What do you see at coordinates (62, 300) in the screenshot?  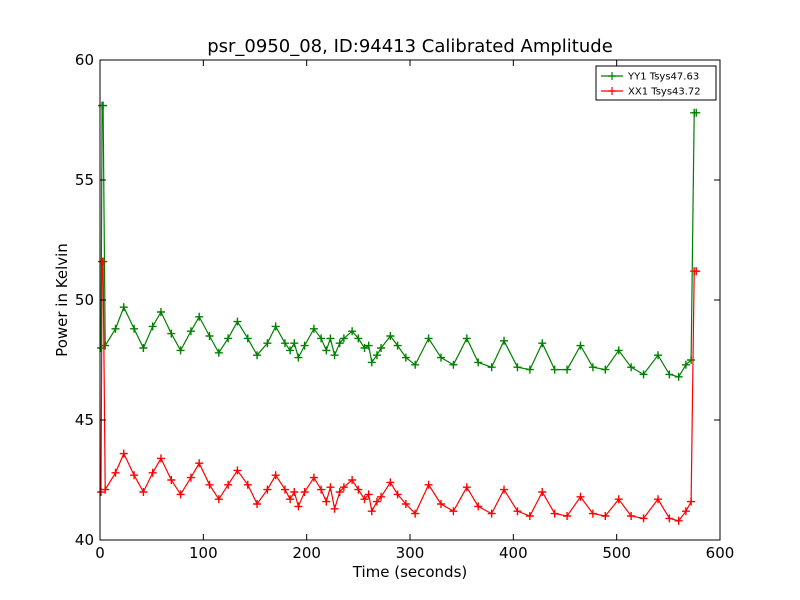 I see `y-axis-label: Power in Kelvin` at bounding box center [62, 300].